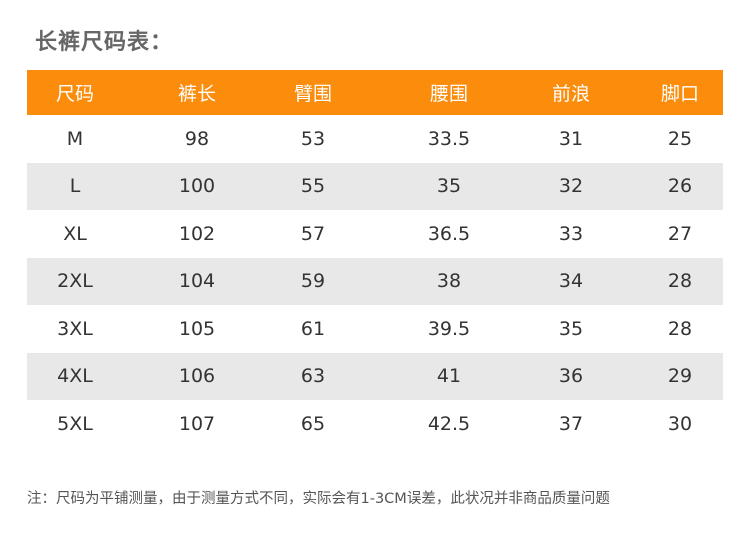  I want to click on table-cell: 63, so click(313, 376).